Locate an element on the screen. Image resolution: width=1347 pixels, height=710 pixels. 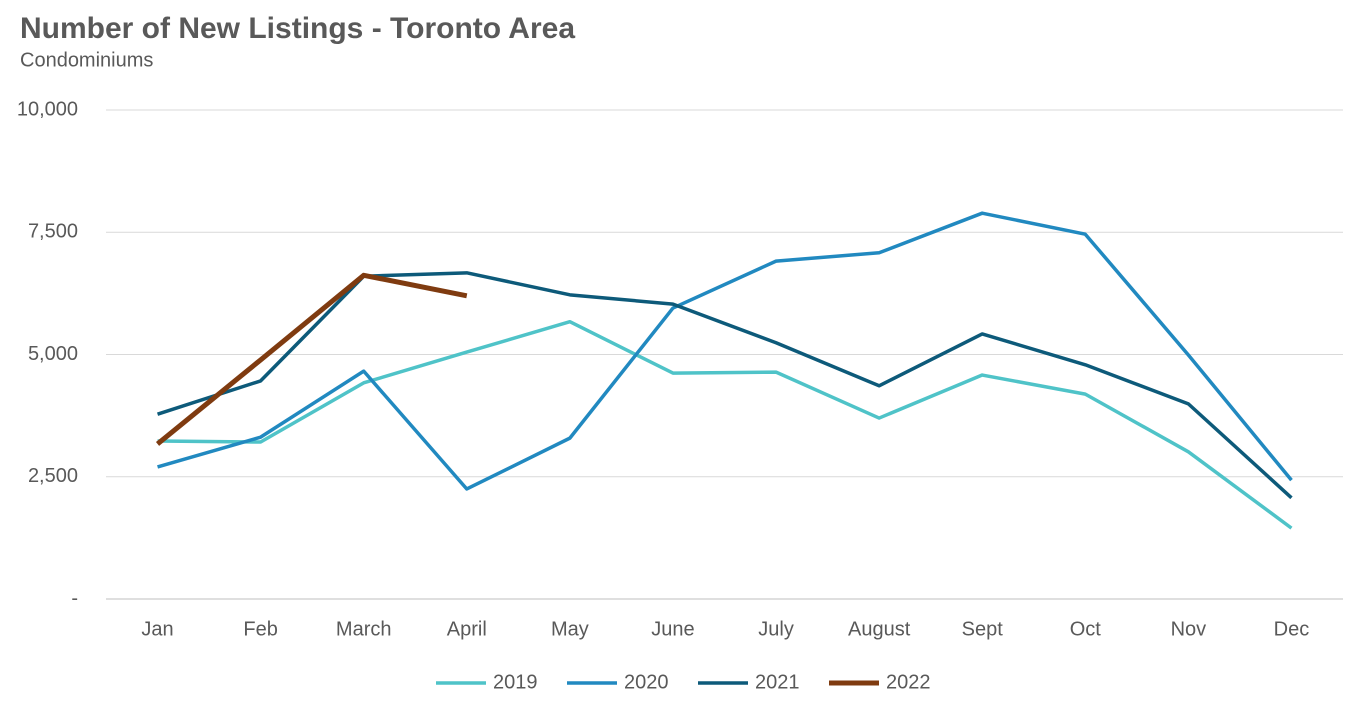
x-tick-label: March is located at coordinates (364, 629).